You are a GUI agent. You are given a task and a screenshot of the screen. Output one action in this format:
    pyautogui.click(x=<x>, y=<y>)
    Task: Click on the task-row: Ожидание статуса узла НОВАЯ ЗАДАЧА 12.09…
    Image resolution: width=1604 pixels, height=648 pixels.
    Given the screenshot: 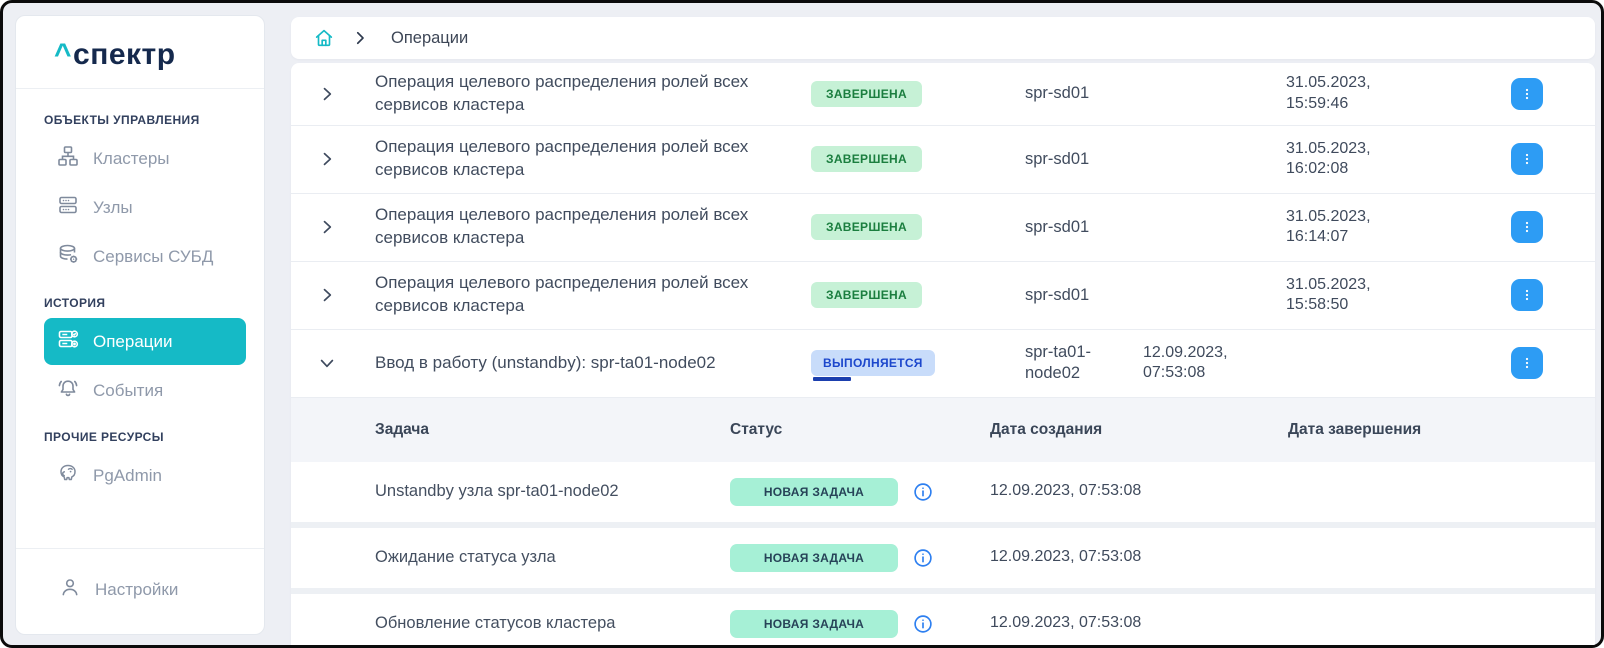 What is the action you would take?
    pyautogui.click(x=943, y=557)
    